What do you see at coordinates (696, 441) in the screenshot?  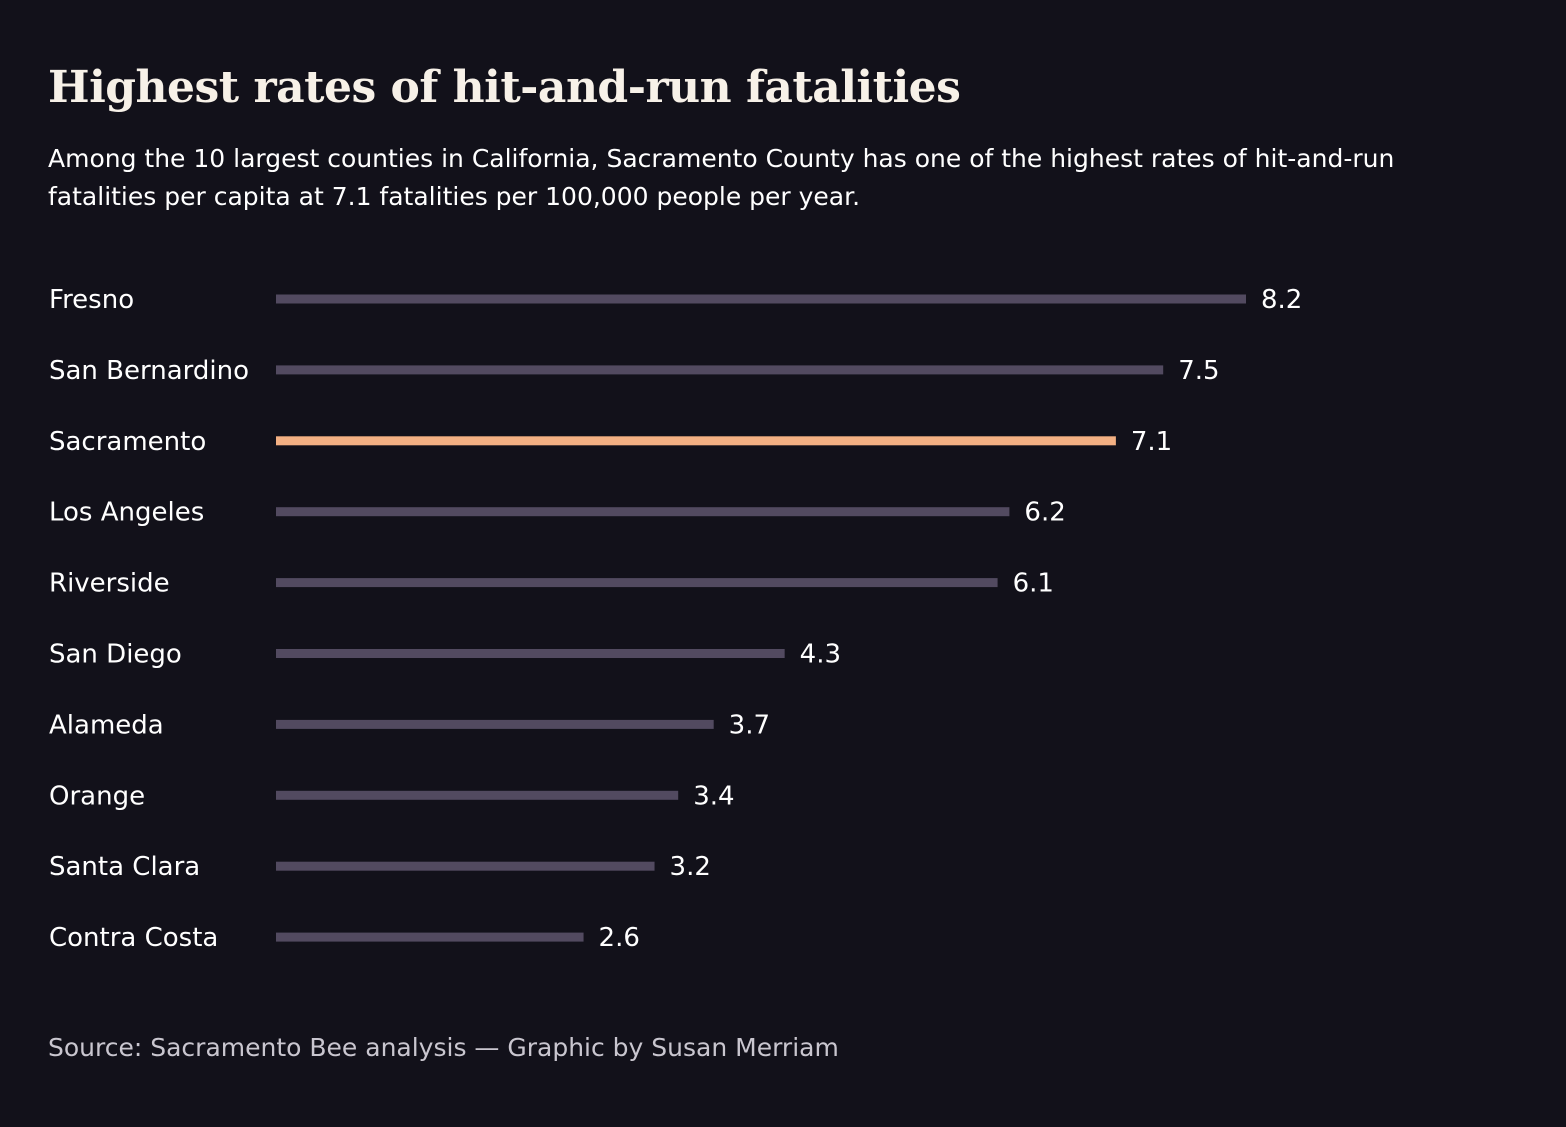 I see `bar-highlight` at bounding box center [696, 441].